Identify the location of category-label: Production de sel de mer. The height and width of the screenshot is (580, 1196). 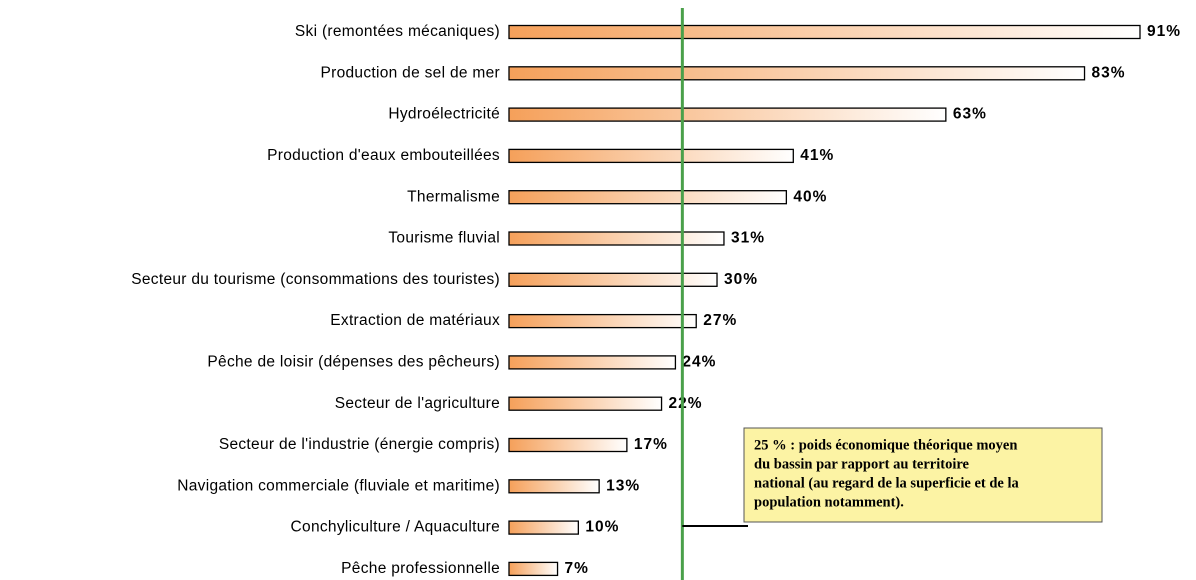
(410, 72).